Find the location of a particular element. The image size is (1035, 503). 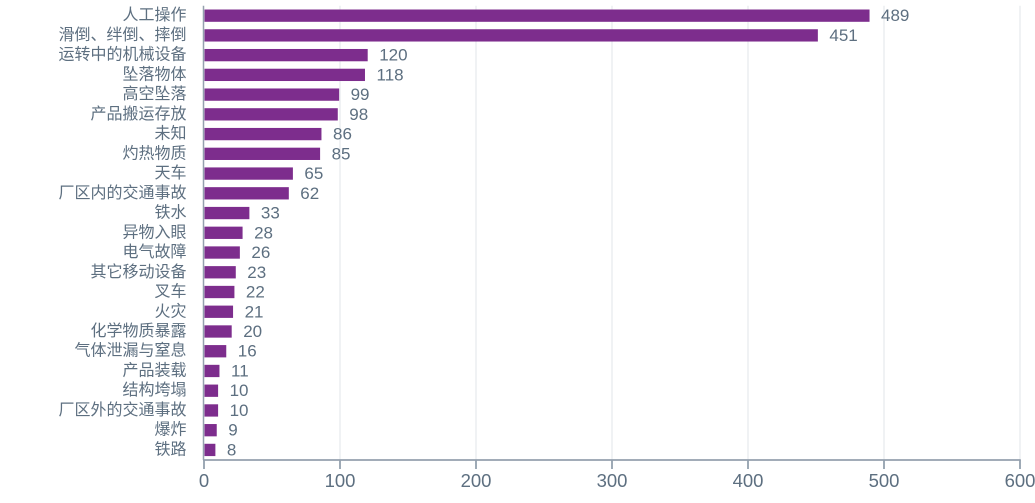

svg-text: 人工操作 is located at coordinates (154, 15).